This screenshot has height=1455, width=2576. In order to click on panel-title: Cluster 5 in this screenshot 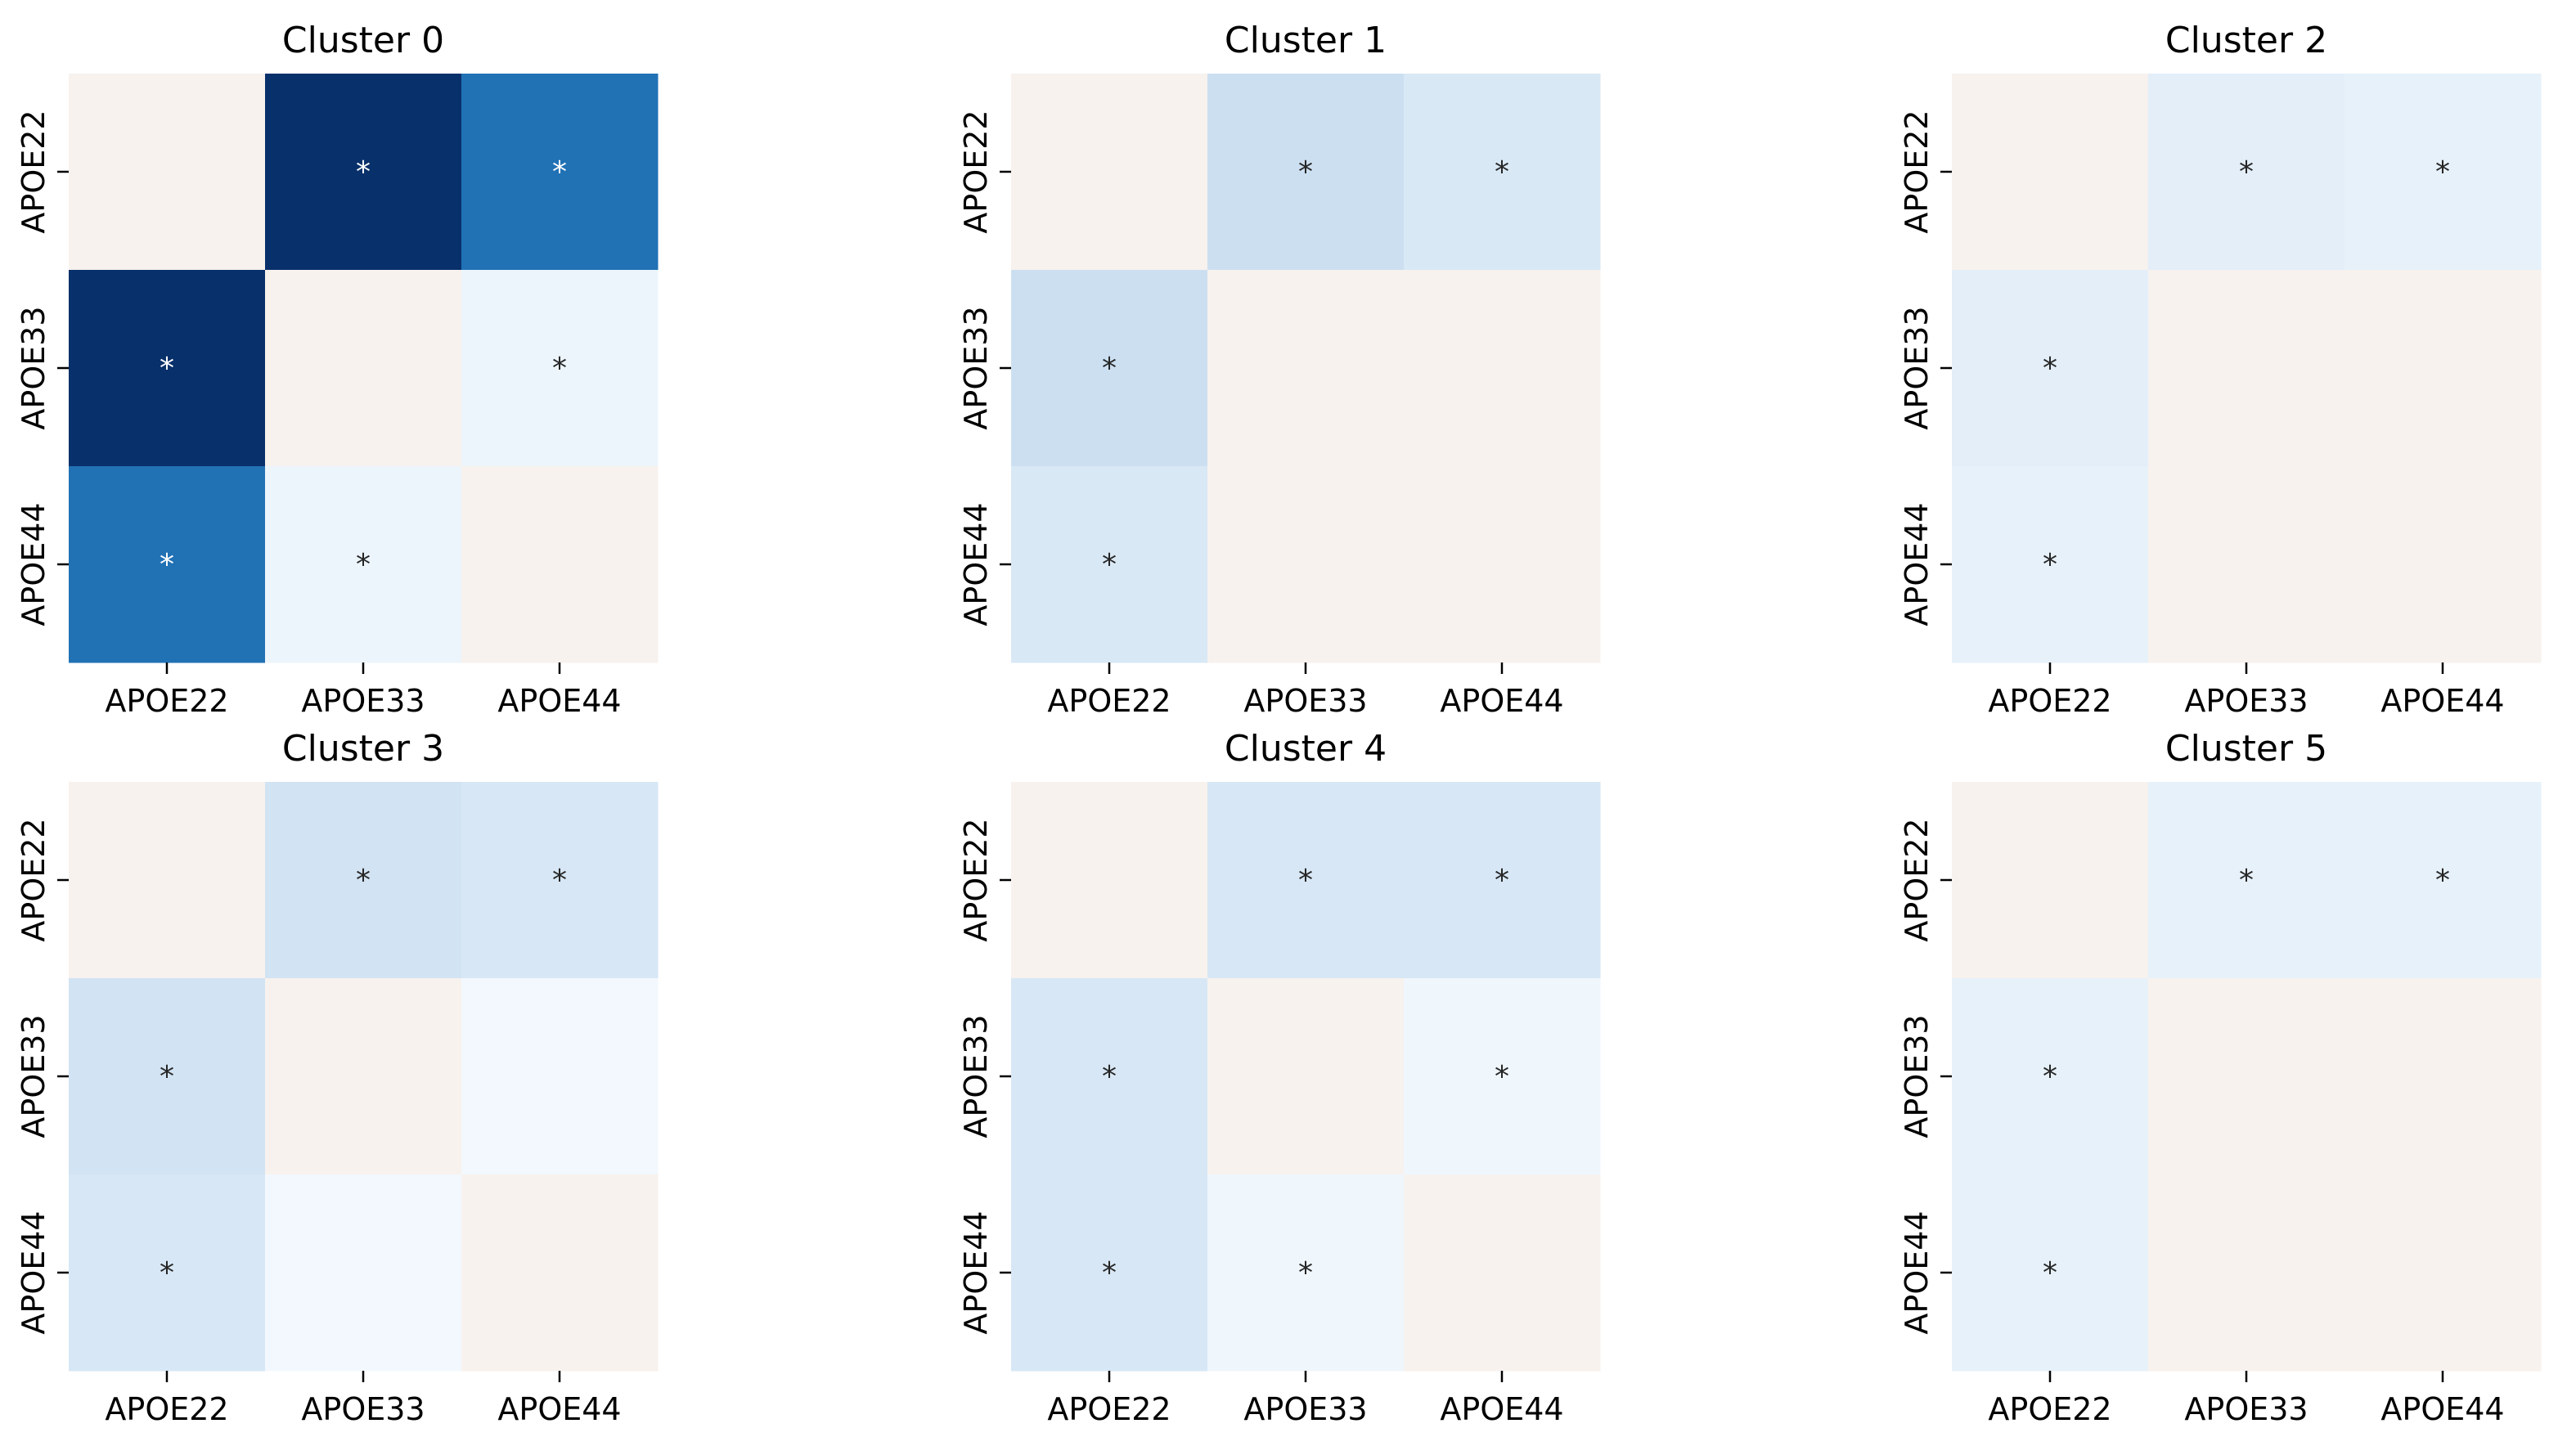, I will do `click(2246, 749)`.